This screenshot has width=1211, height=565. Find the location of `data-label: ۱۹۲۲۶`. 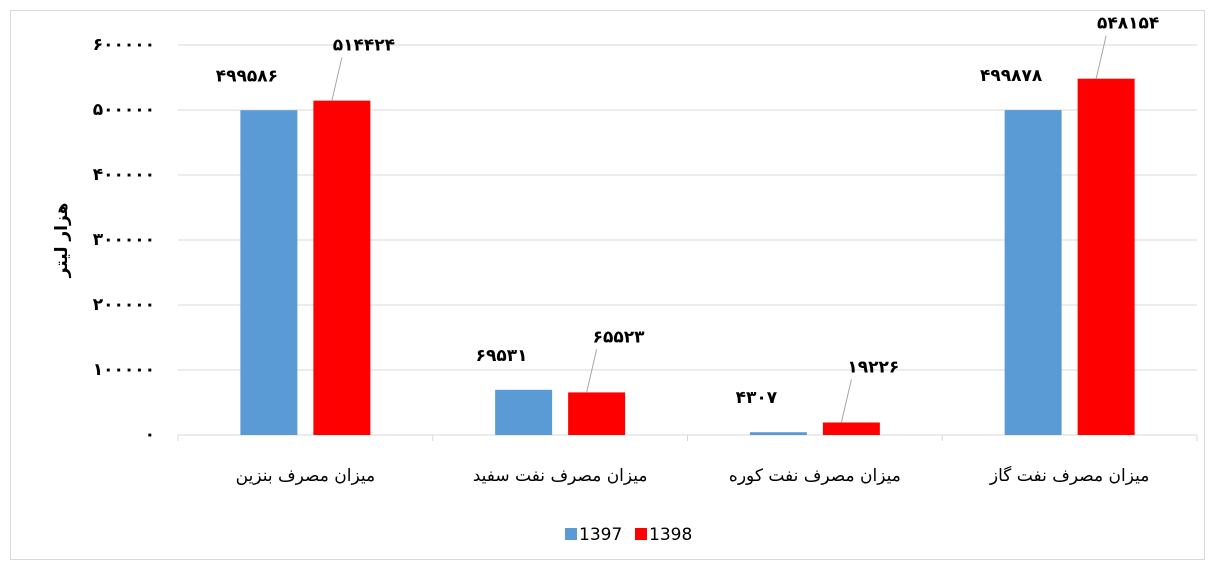

data-label: ۱۹۲۲۶ is located at coordinates (873, 368).